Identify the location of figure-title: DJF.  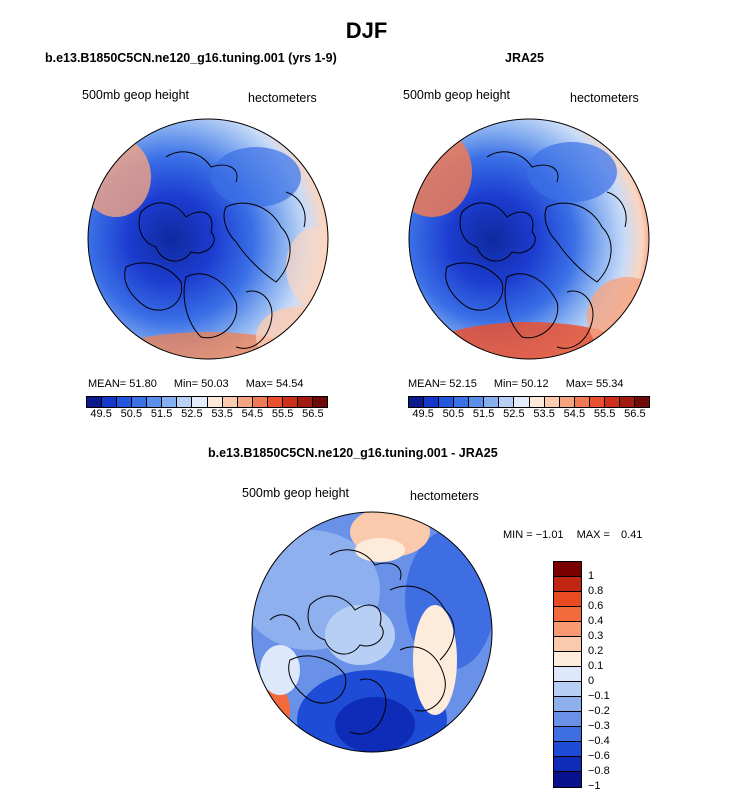
(366, 30).